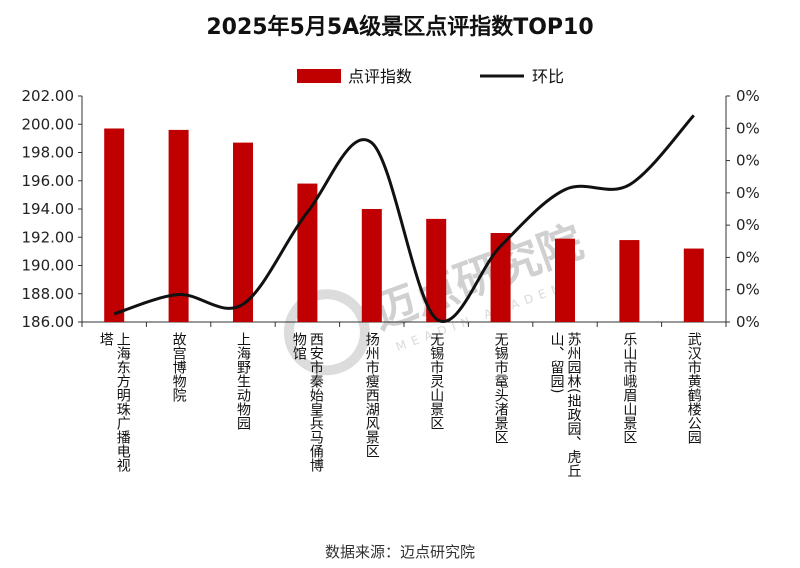 Image resolution: width=800 pixels, height=568 pixels. What do you see at coordinates (557, 362) in the screenshot?
I see `category-label: 山、留园)` at bounding box center [557, 362].